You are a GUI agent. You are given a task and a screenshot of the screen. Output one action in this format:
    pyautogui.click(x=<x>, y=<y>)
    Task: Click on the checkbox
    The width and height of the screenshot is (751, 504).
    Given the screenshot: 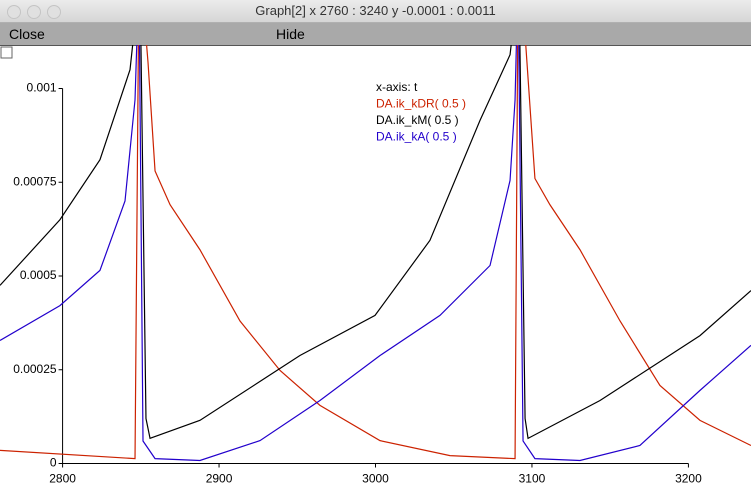 What is the action you would take?
    pyautogui.click(x=6, y=52)
    